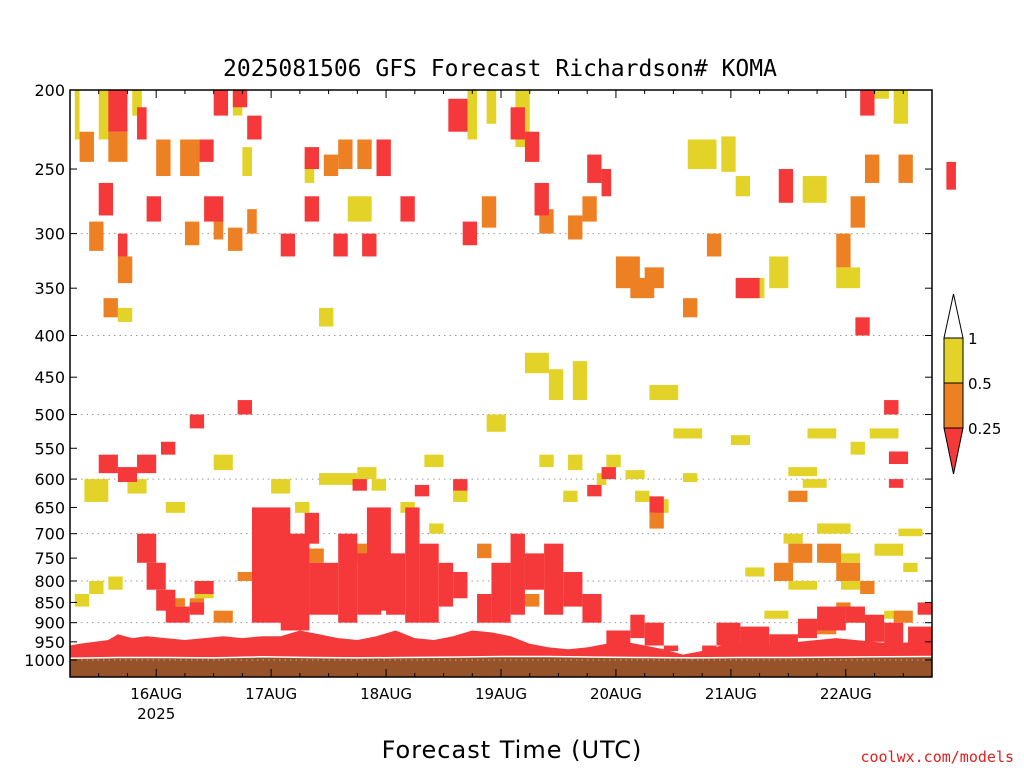 The image size is (1024, 768). Describe the element at coordinates (49, 169) in the screenshot. I see `y-tick-label: 250` at that location.